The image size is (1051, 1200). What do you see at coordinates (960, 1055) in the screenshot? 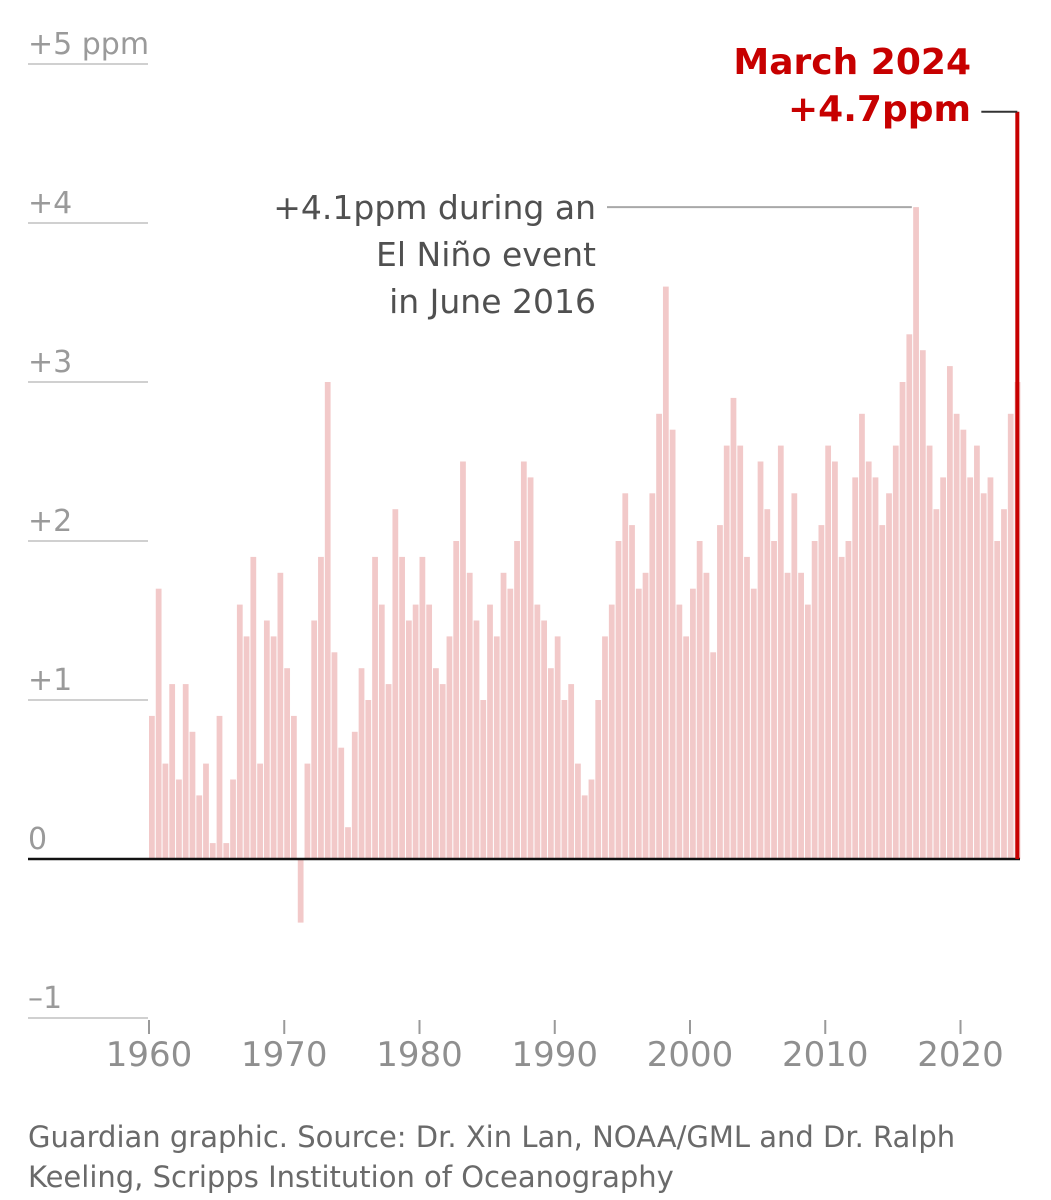
I see `x-tick-label: 2020` at bounding box center [960, 1055].